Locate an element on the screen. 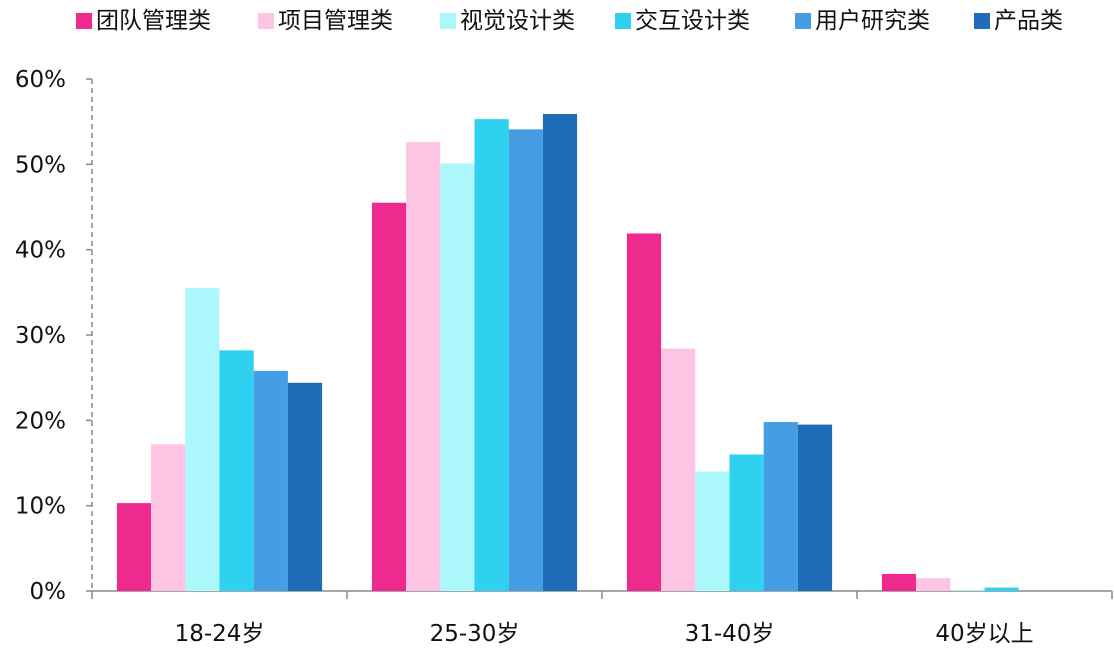 The height and width of the screenshot is (652, 1114). legend-label-4: 交互设计类 is located at coordinates (692, 21).